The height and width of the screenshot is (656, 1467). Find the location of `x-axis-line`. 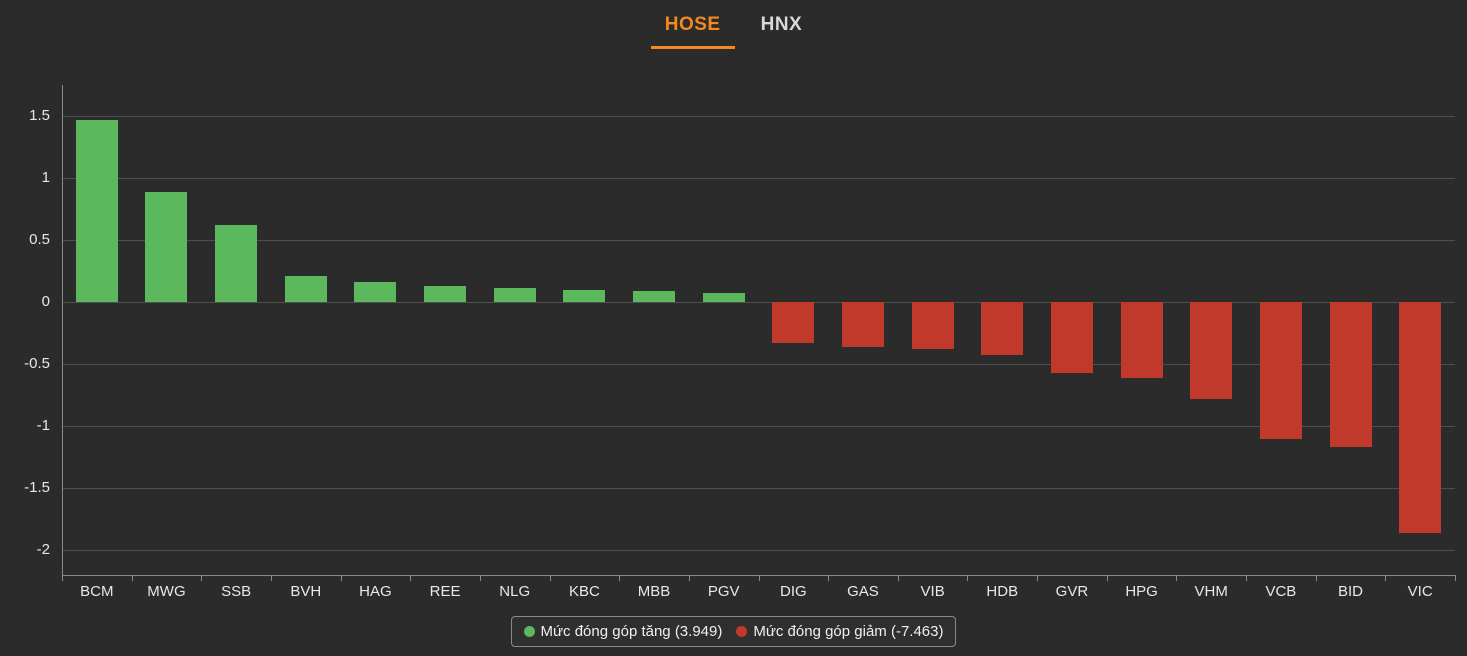

x-axis-line is located at coordinates (758, 575).